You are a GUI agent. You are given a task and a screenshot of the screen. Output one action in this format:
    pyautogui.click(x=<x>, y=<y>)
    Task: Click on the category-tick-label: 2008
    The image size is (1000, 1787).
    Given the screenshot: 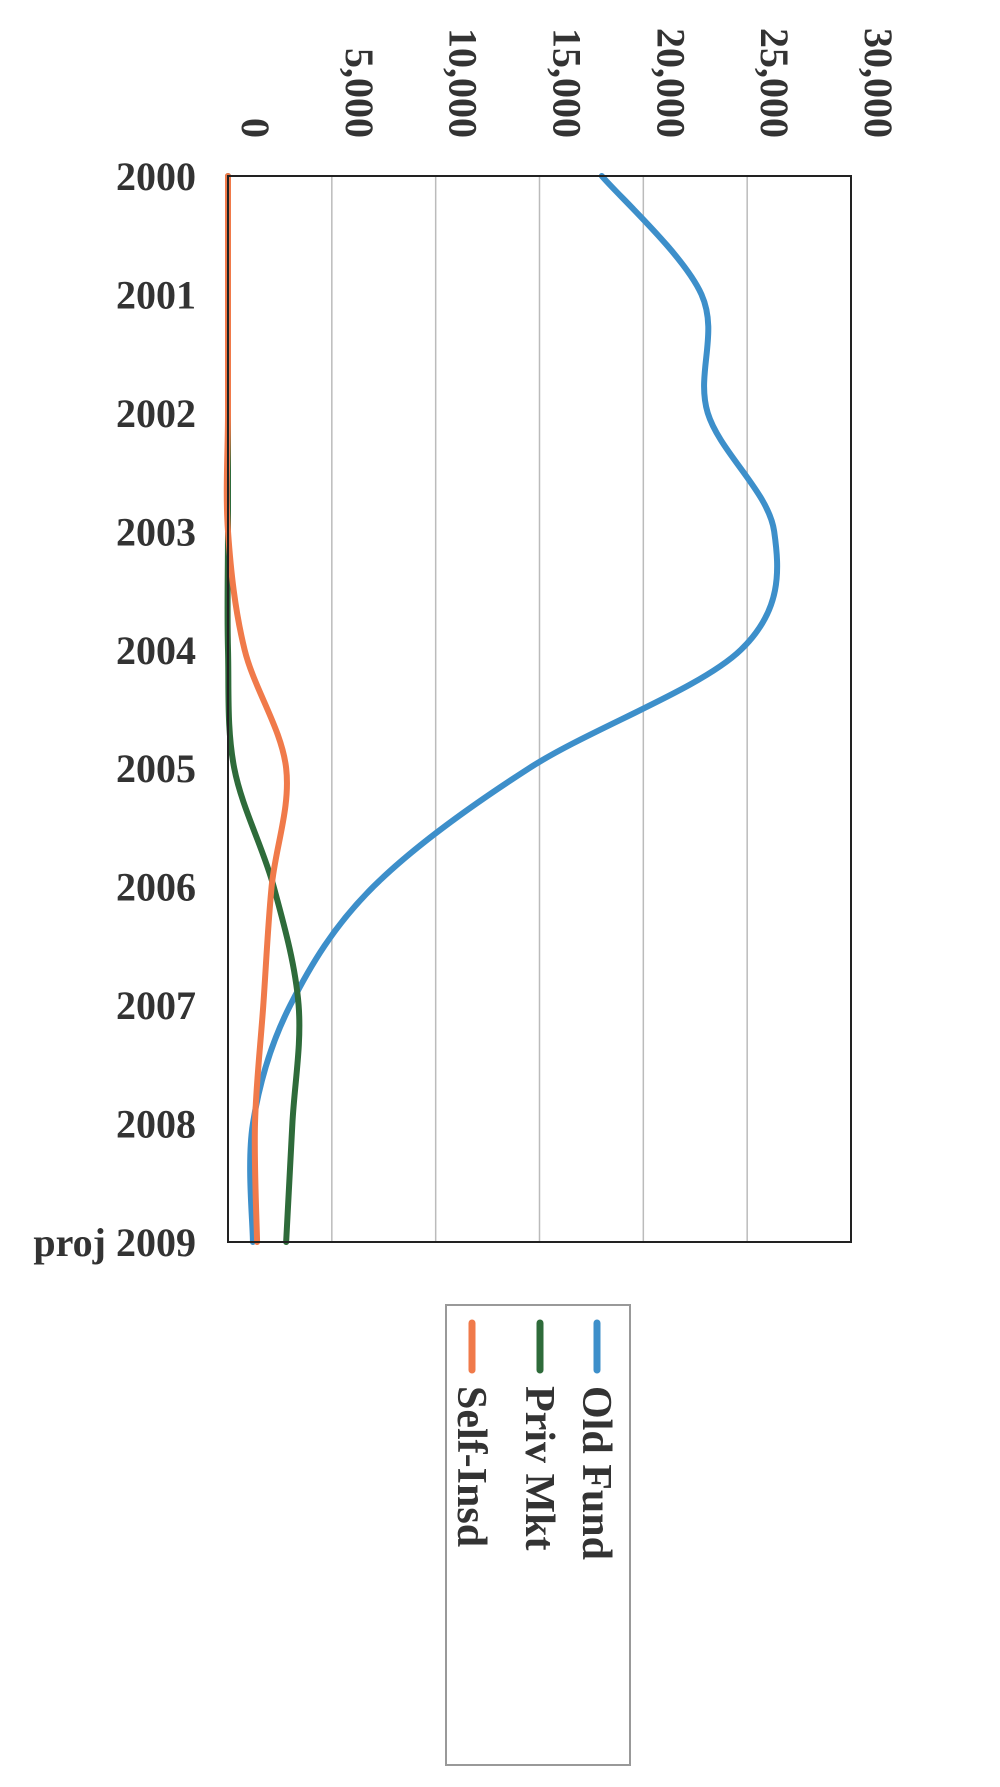 What is the action you would take?
    pyautogui.click(x=156, y=1124)
    